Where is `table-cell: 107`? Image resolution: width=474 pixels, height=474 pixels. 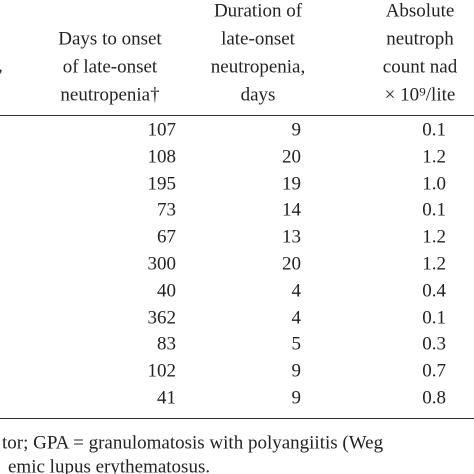
table-cell: 107 is located at coordinates (162, 130).